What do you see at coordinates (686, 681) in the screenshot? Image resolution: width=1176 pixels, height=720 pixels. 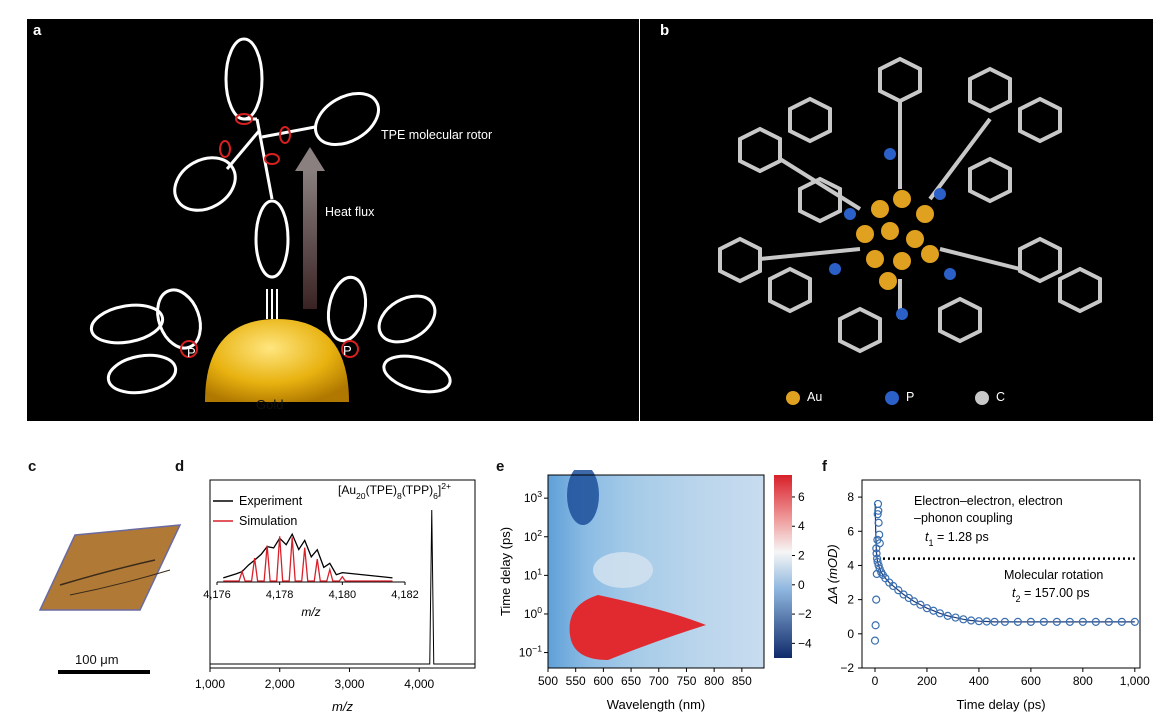 I see `x-tick-label: 750` at bounding box center [686, 681].